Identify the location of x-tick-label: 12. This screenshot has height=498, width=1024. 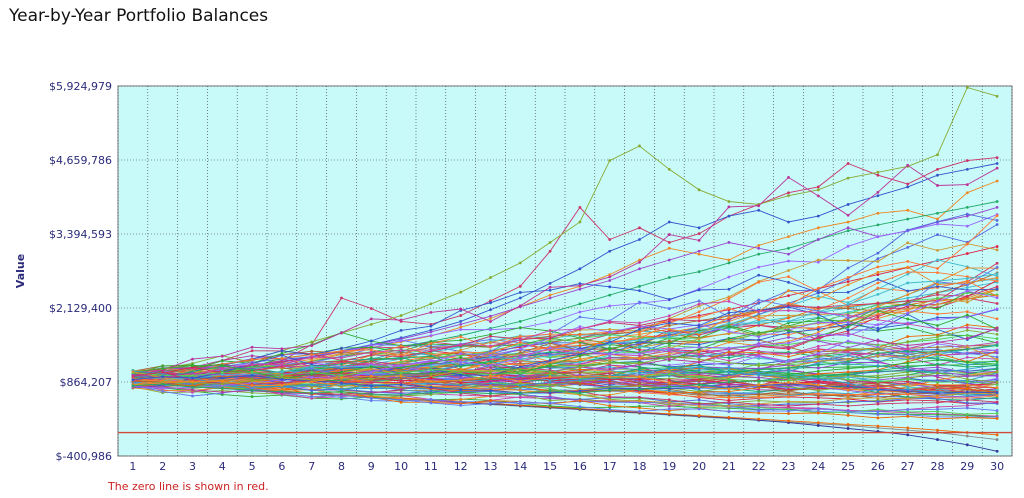
(461, 466).